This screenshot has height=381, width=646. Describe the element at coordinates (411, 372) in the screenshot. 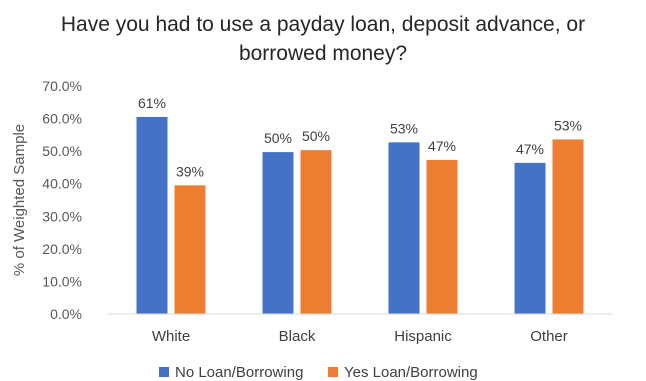

I see `legend-label: Yes Loan/Borrowing` at that location.